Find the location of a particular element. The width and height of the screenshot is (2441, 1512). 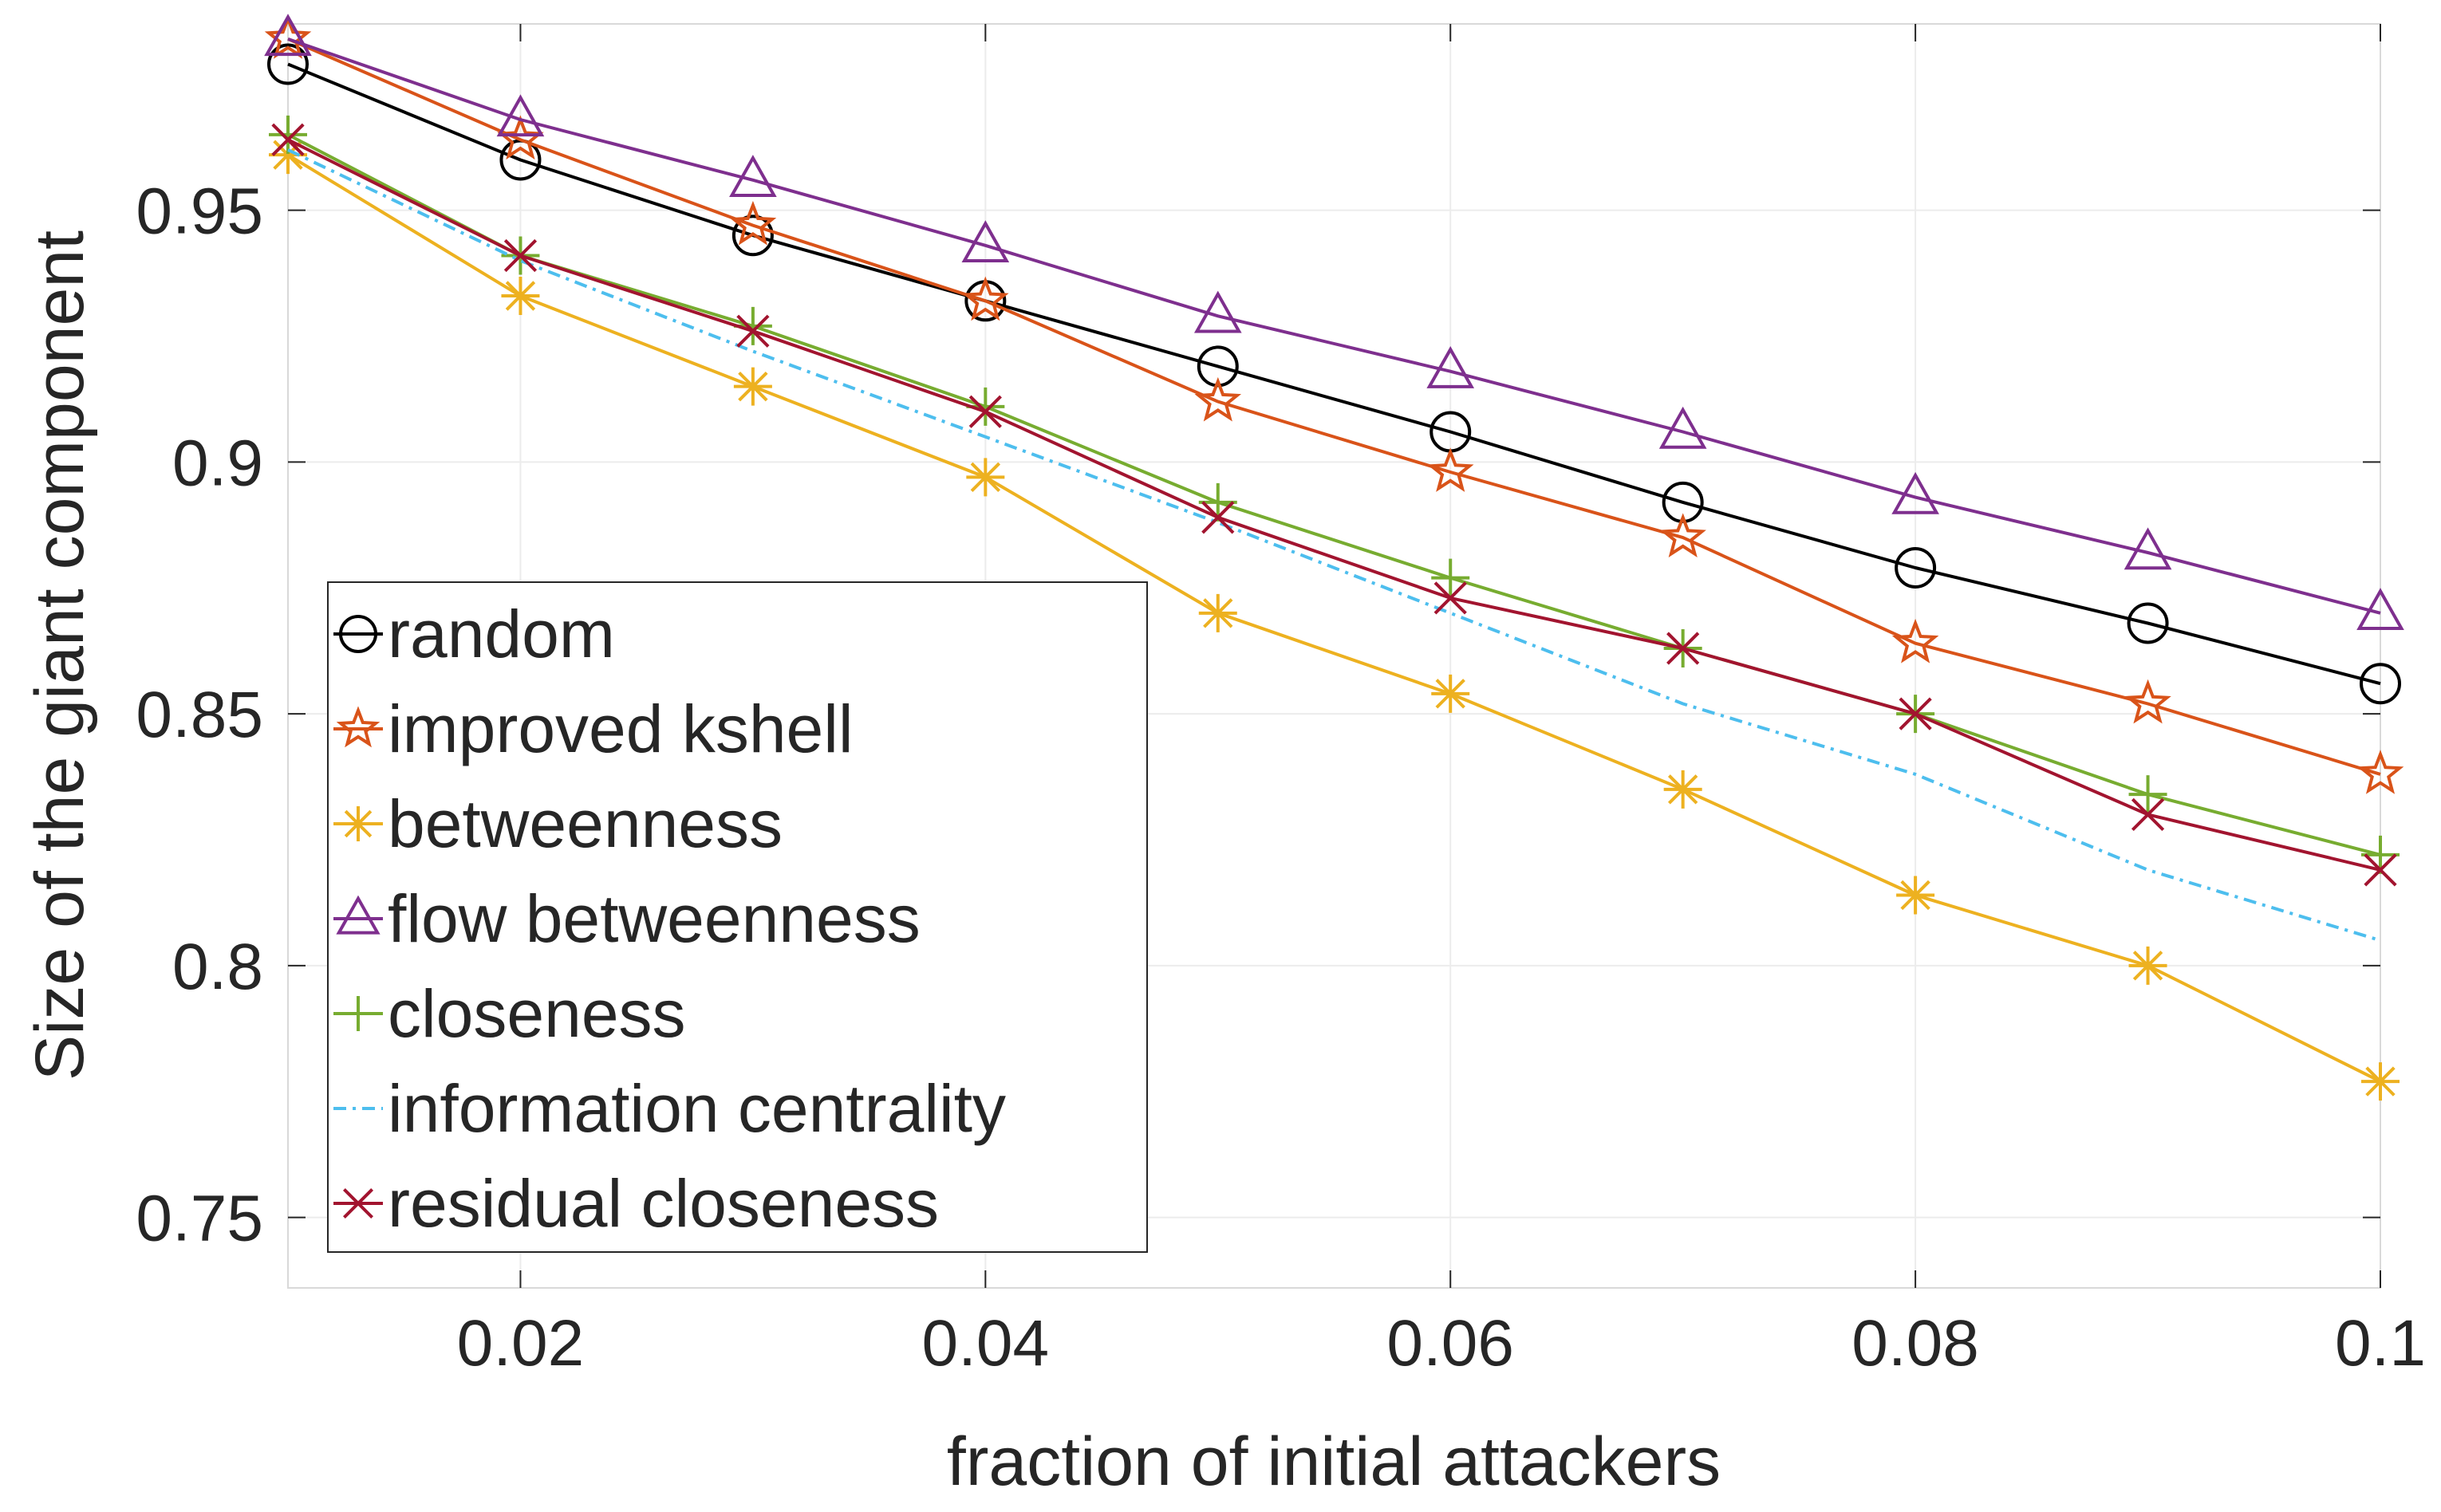

legend-label: flow betweenness is located at coordinates (655, 918).